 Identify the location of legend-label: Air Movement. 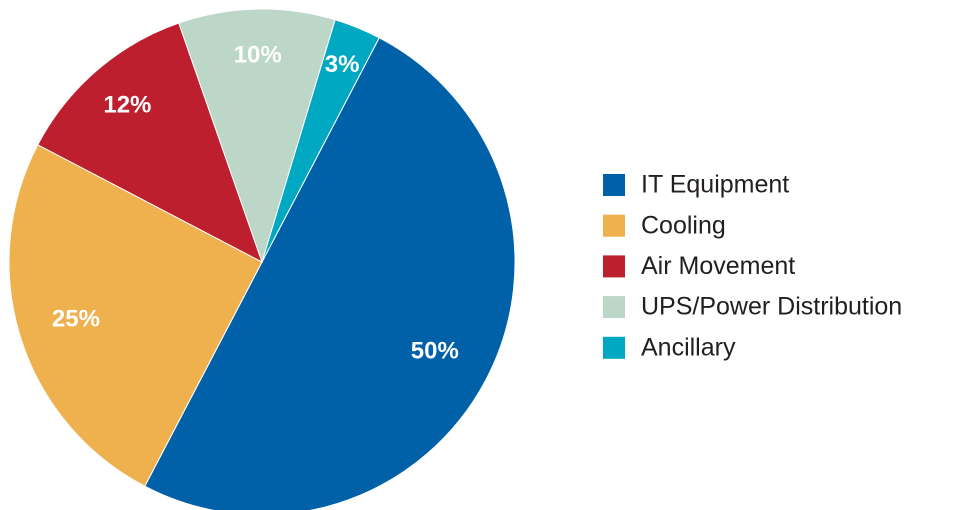
(718, 266).